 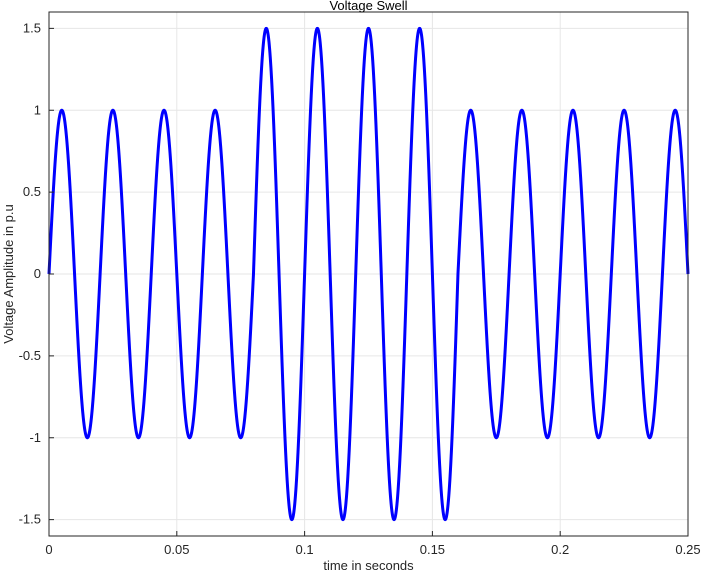 I want to click on y-tick-label: 1.5, so click(x=32, y=27).